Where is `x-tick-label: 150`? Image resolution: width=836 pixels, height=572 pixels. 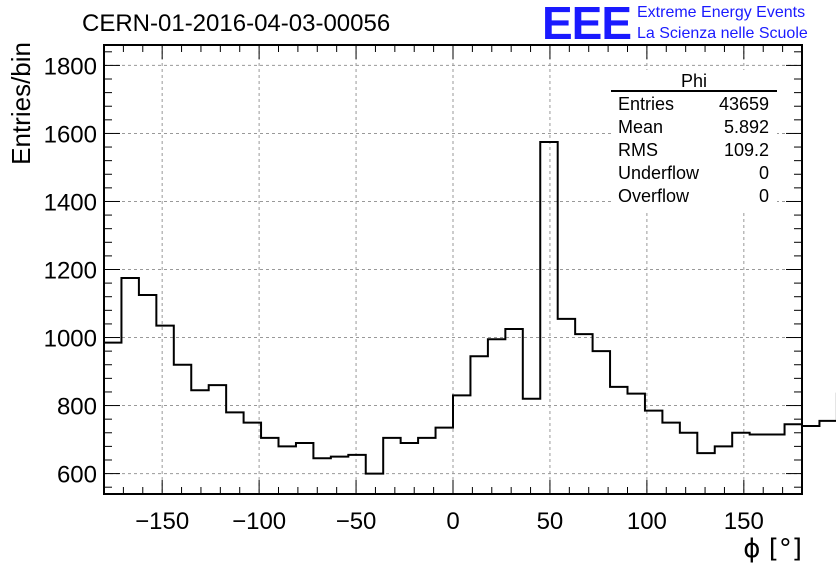
x-tick-label: 150 is located at coordinates (744, 521).